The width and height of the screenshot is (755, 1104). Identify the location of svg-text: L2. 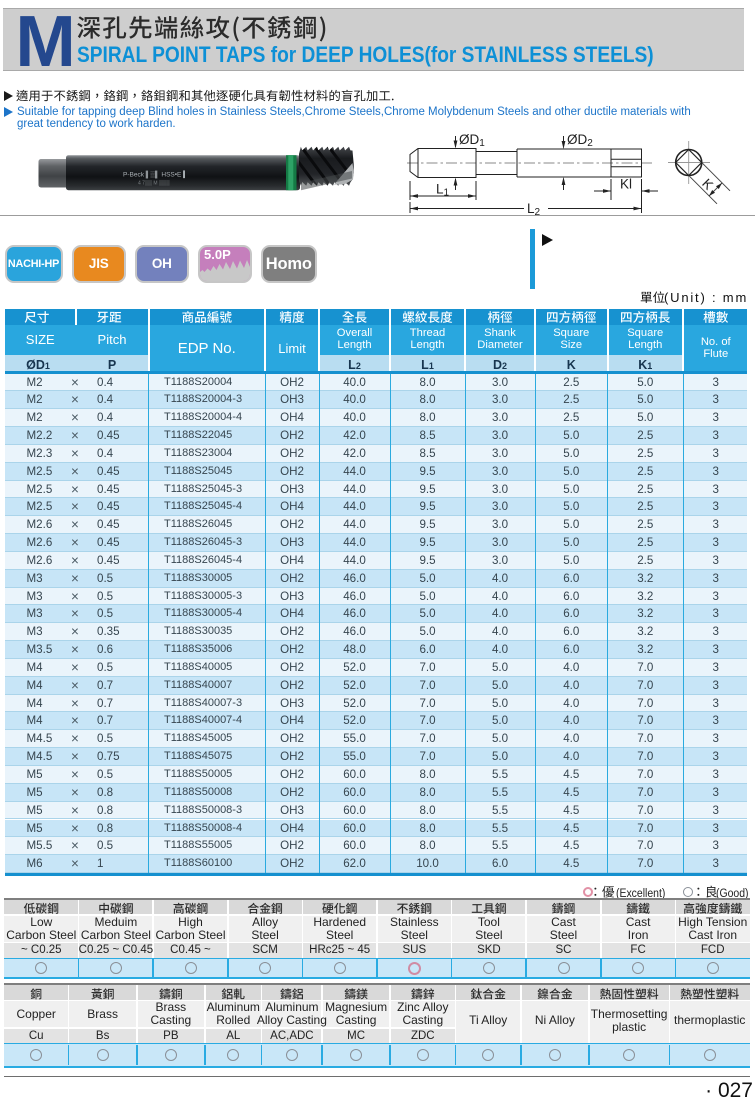
(534, 209).